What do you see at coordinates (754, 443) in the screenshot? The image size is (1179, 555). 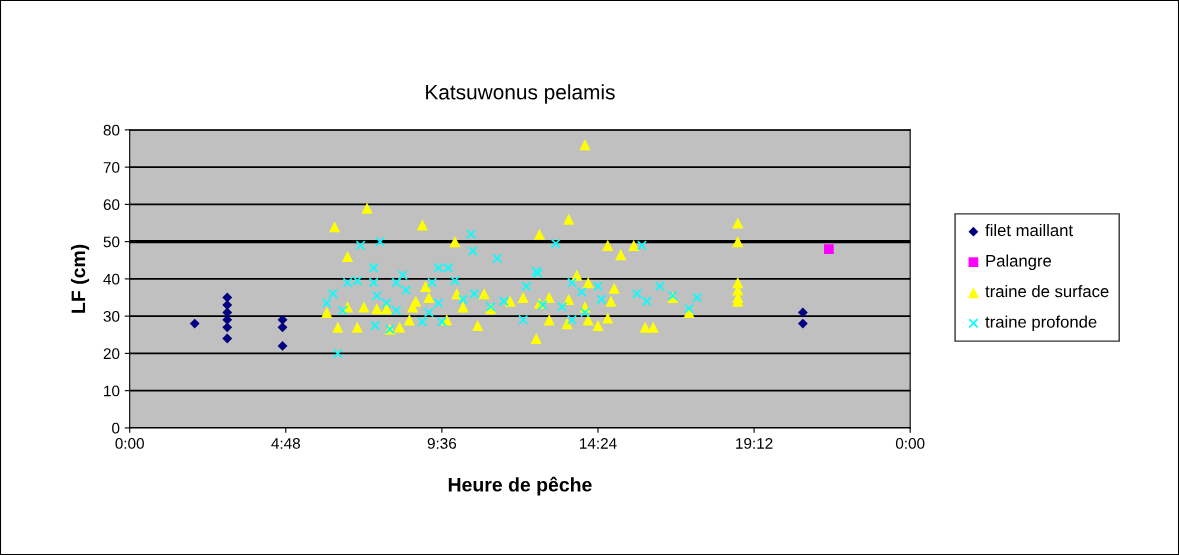 I see `x-tick-label: 19:12` at bounding box center [754, 443].